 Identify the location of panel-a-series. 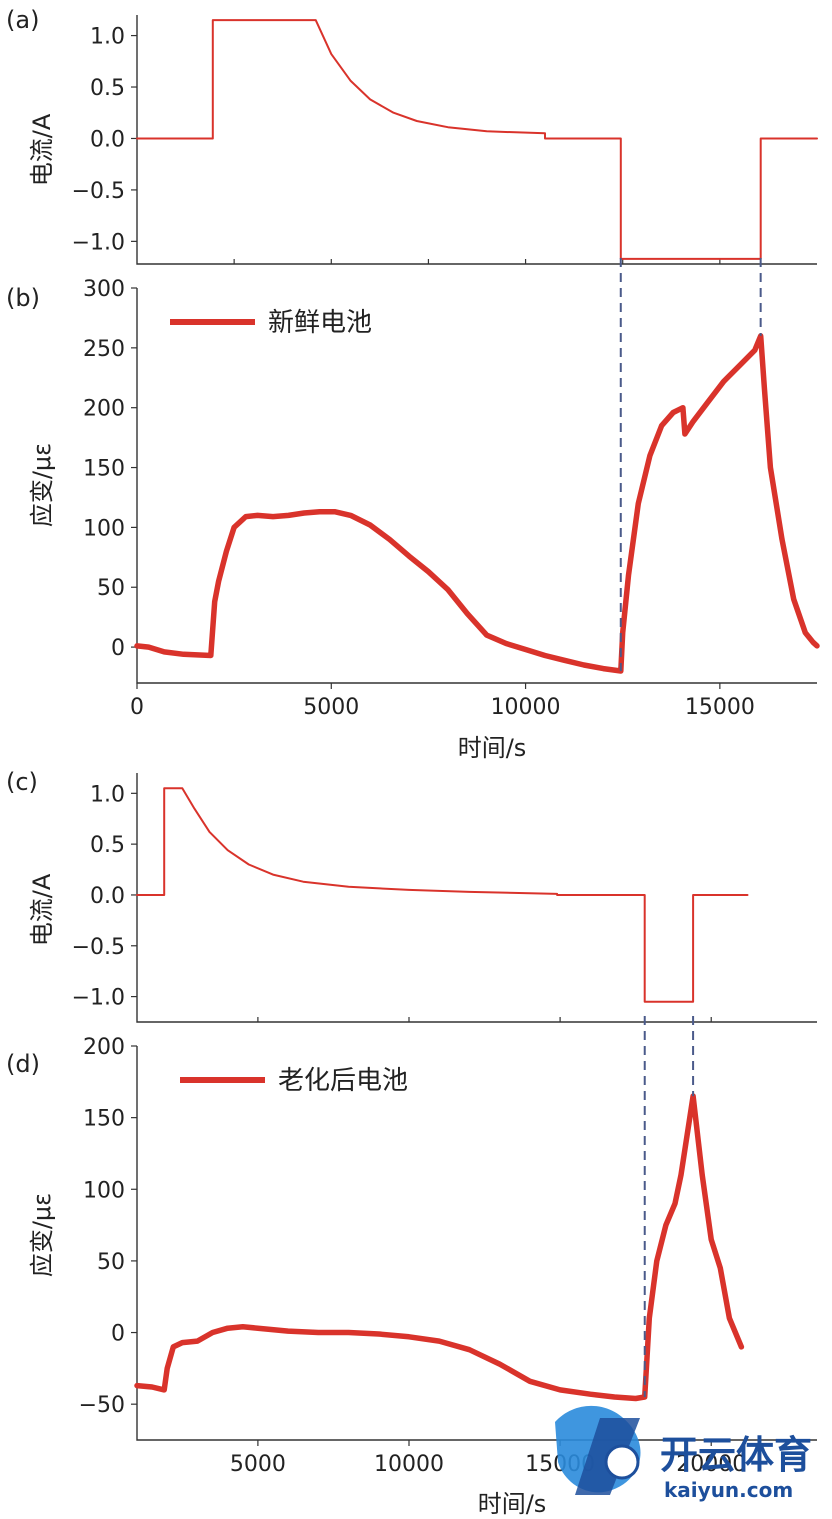
(477, 139).